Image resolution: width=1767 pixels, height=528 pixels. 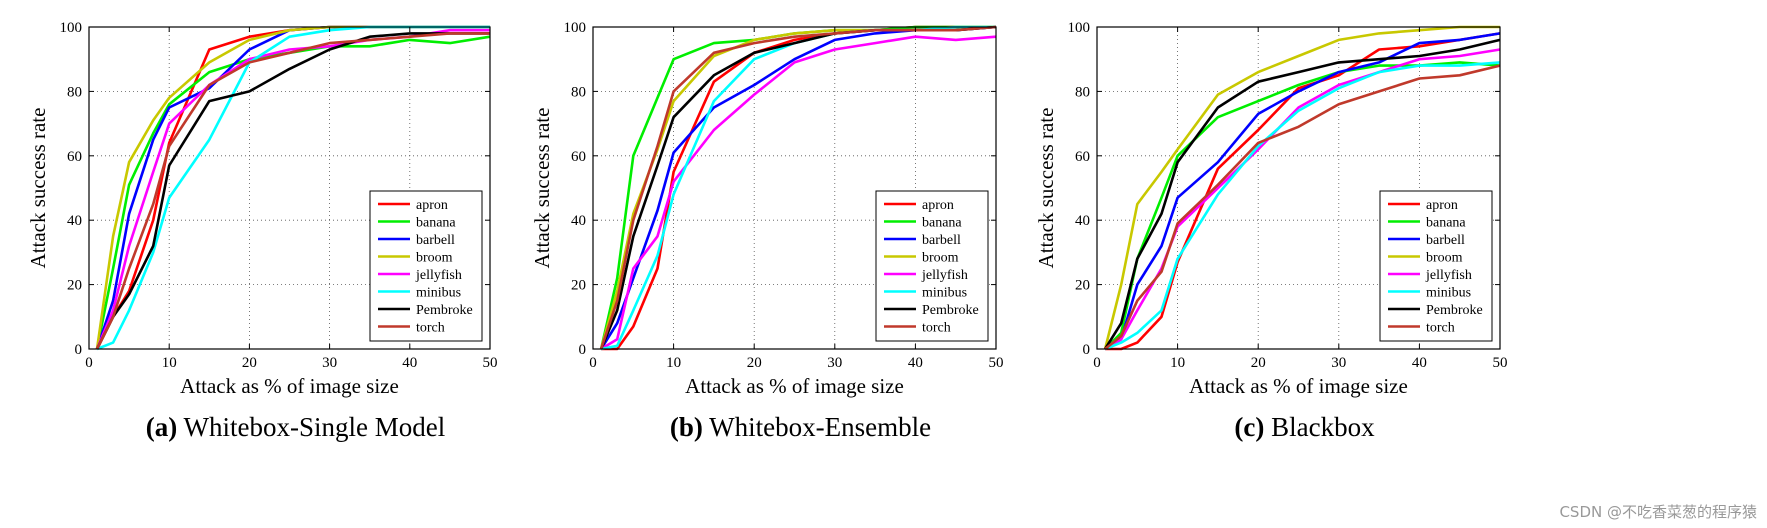 What do you see at coordinates (161, 427) in the screenshot?
I see `panel-label: (a)` at bounding box center [161, 427].